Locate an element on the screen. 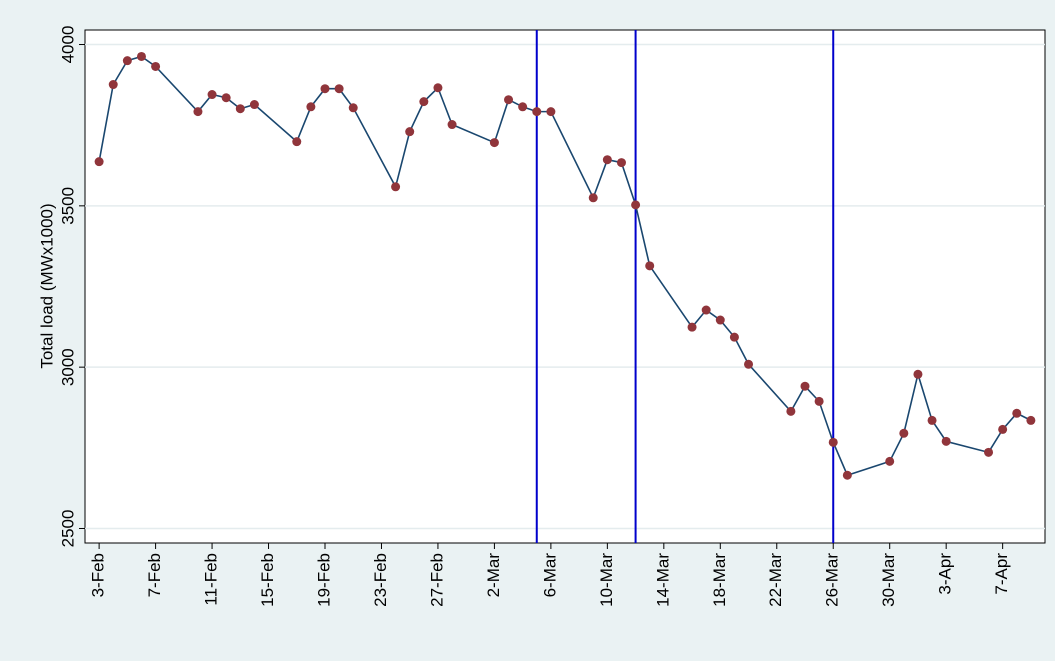 The height and width of the screenshot is (661, 1055). x-tick-label: 18-Mar is located at coordinates (719, 580).